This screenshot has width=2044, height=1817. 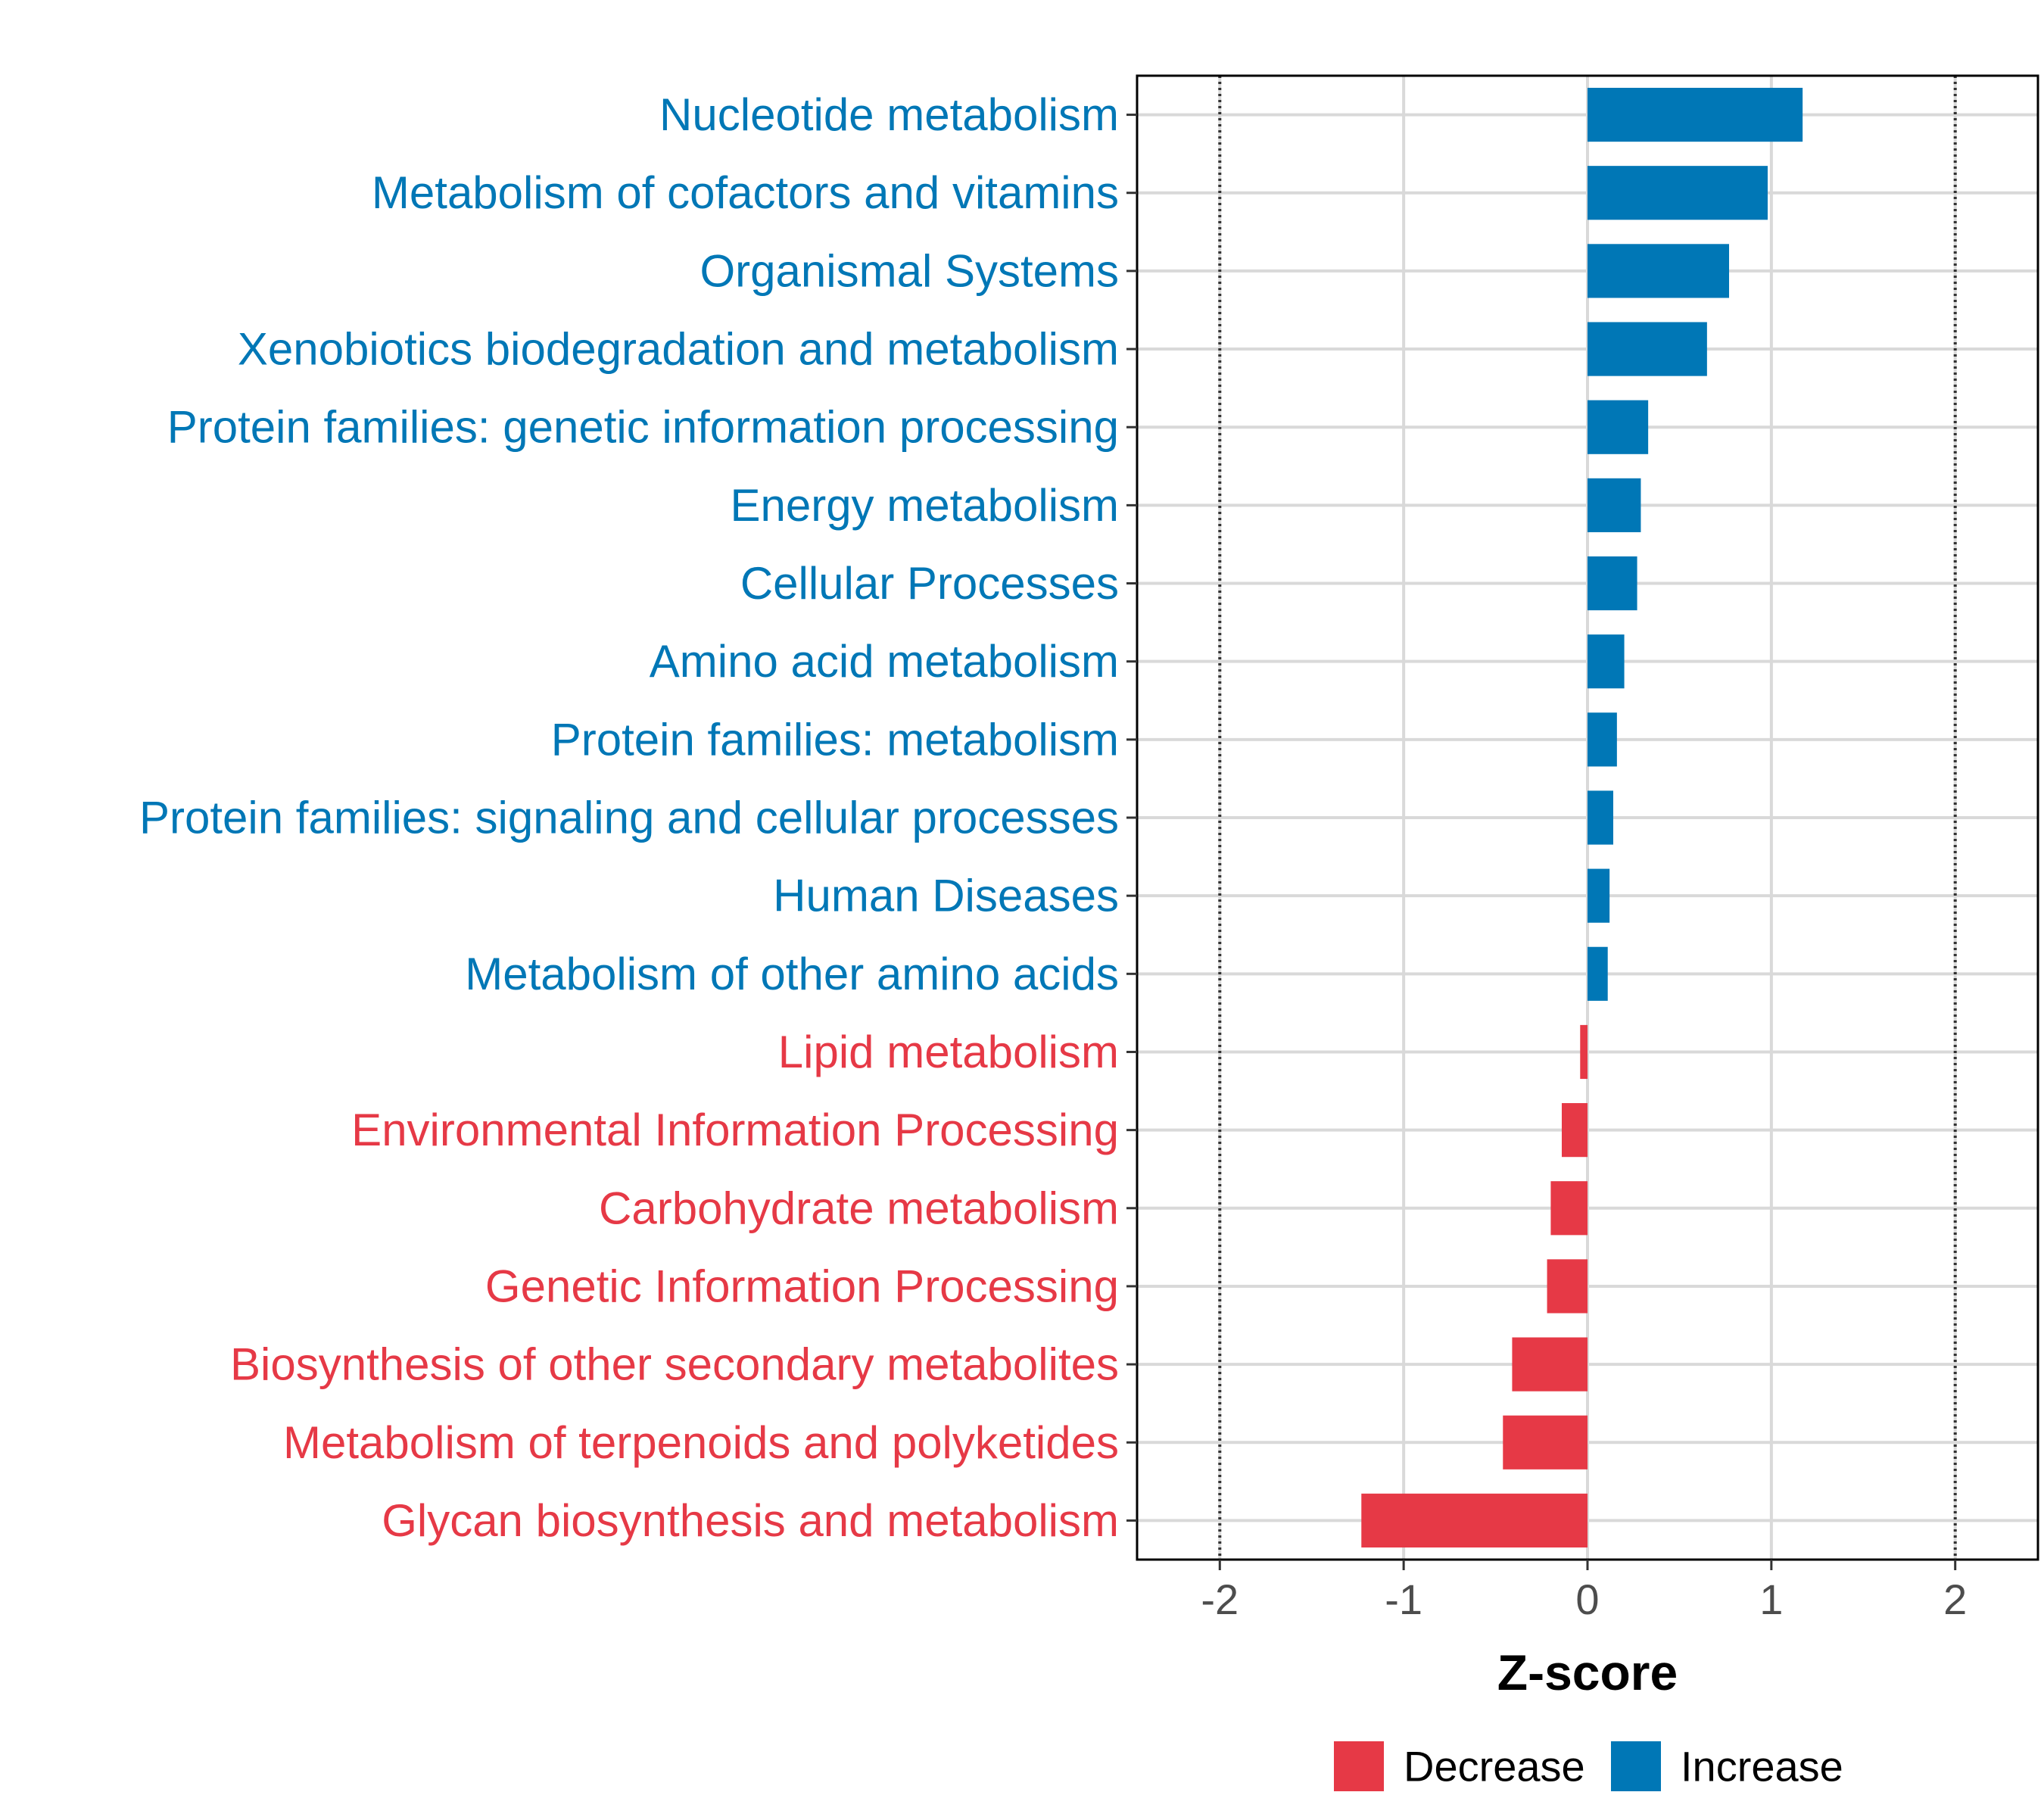 I want to click on category-label: Lipid metabolism, so click(x=948, y=1052).